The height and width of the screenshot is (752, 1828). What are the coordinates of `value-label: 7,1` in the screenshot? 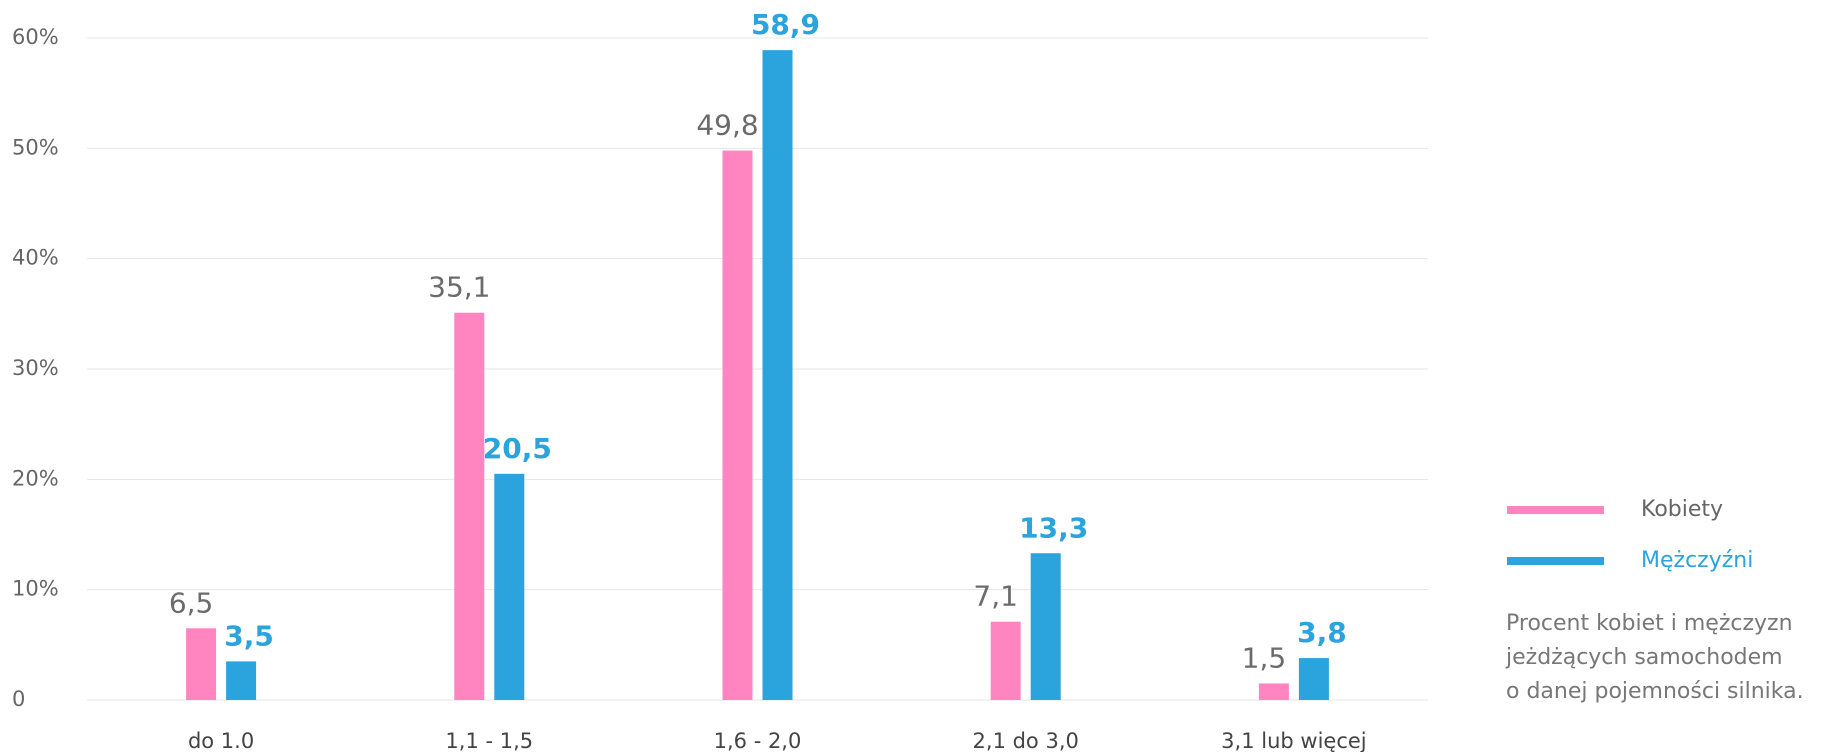 It's located at (995, 596).